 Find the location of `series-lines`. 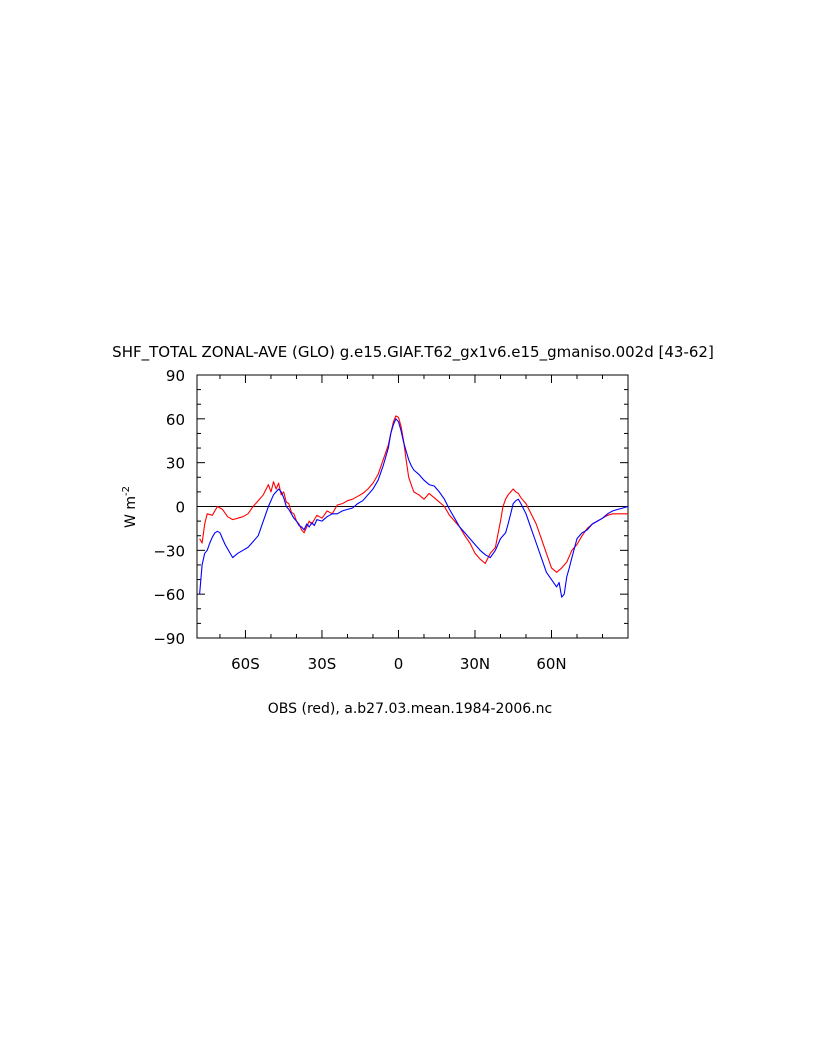

series-lines is located at coordinates (414, 506).